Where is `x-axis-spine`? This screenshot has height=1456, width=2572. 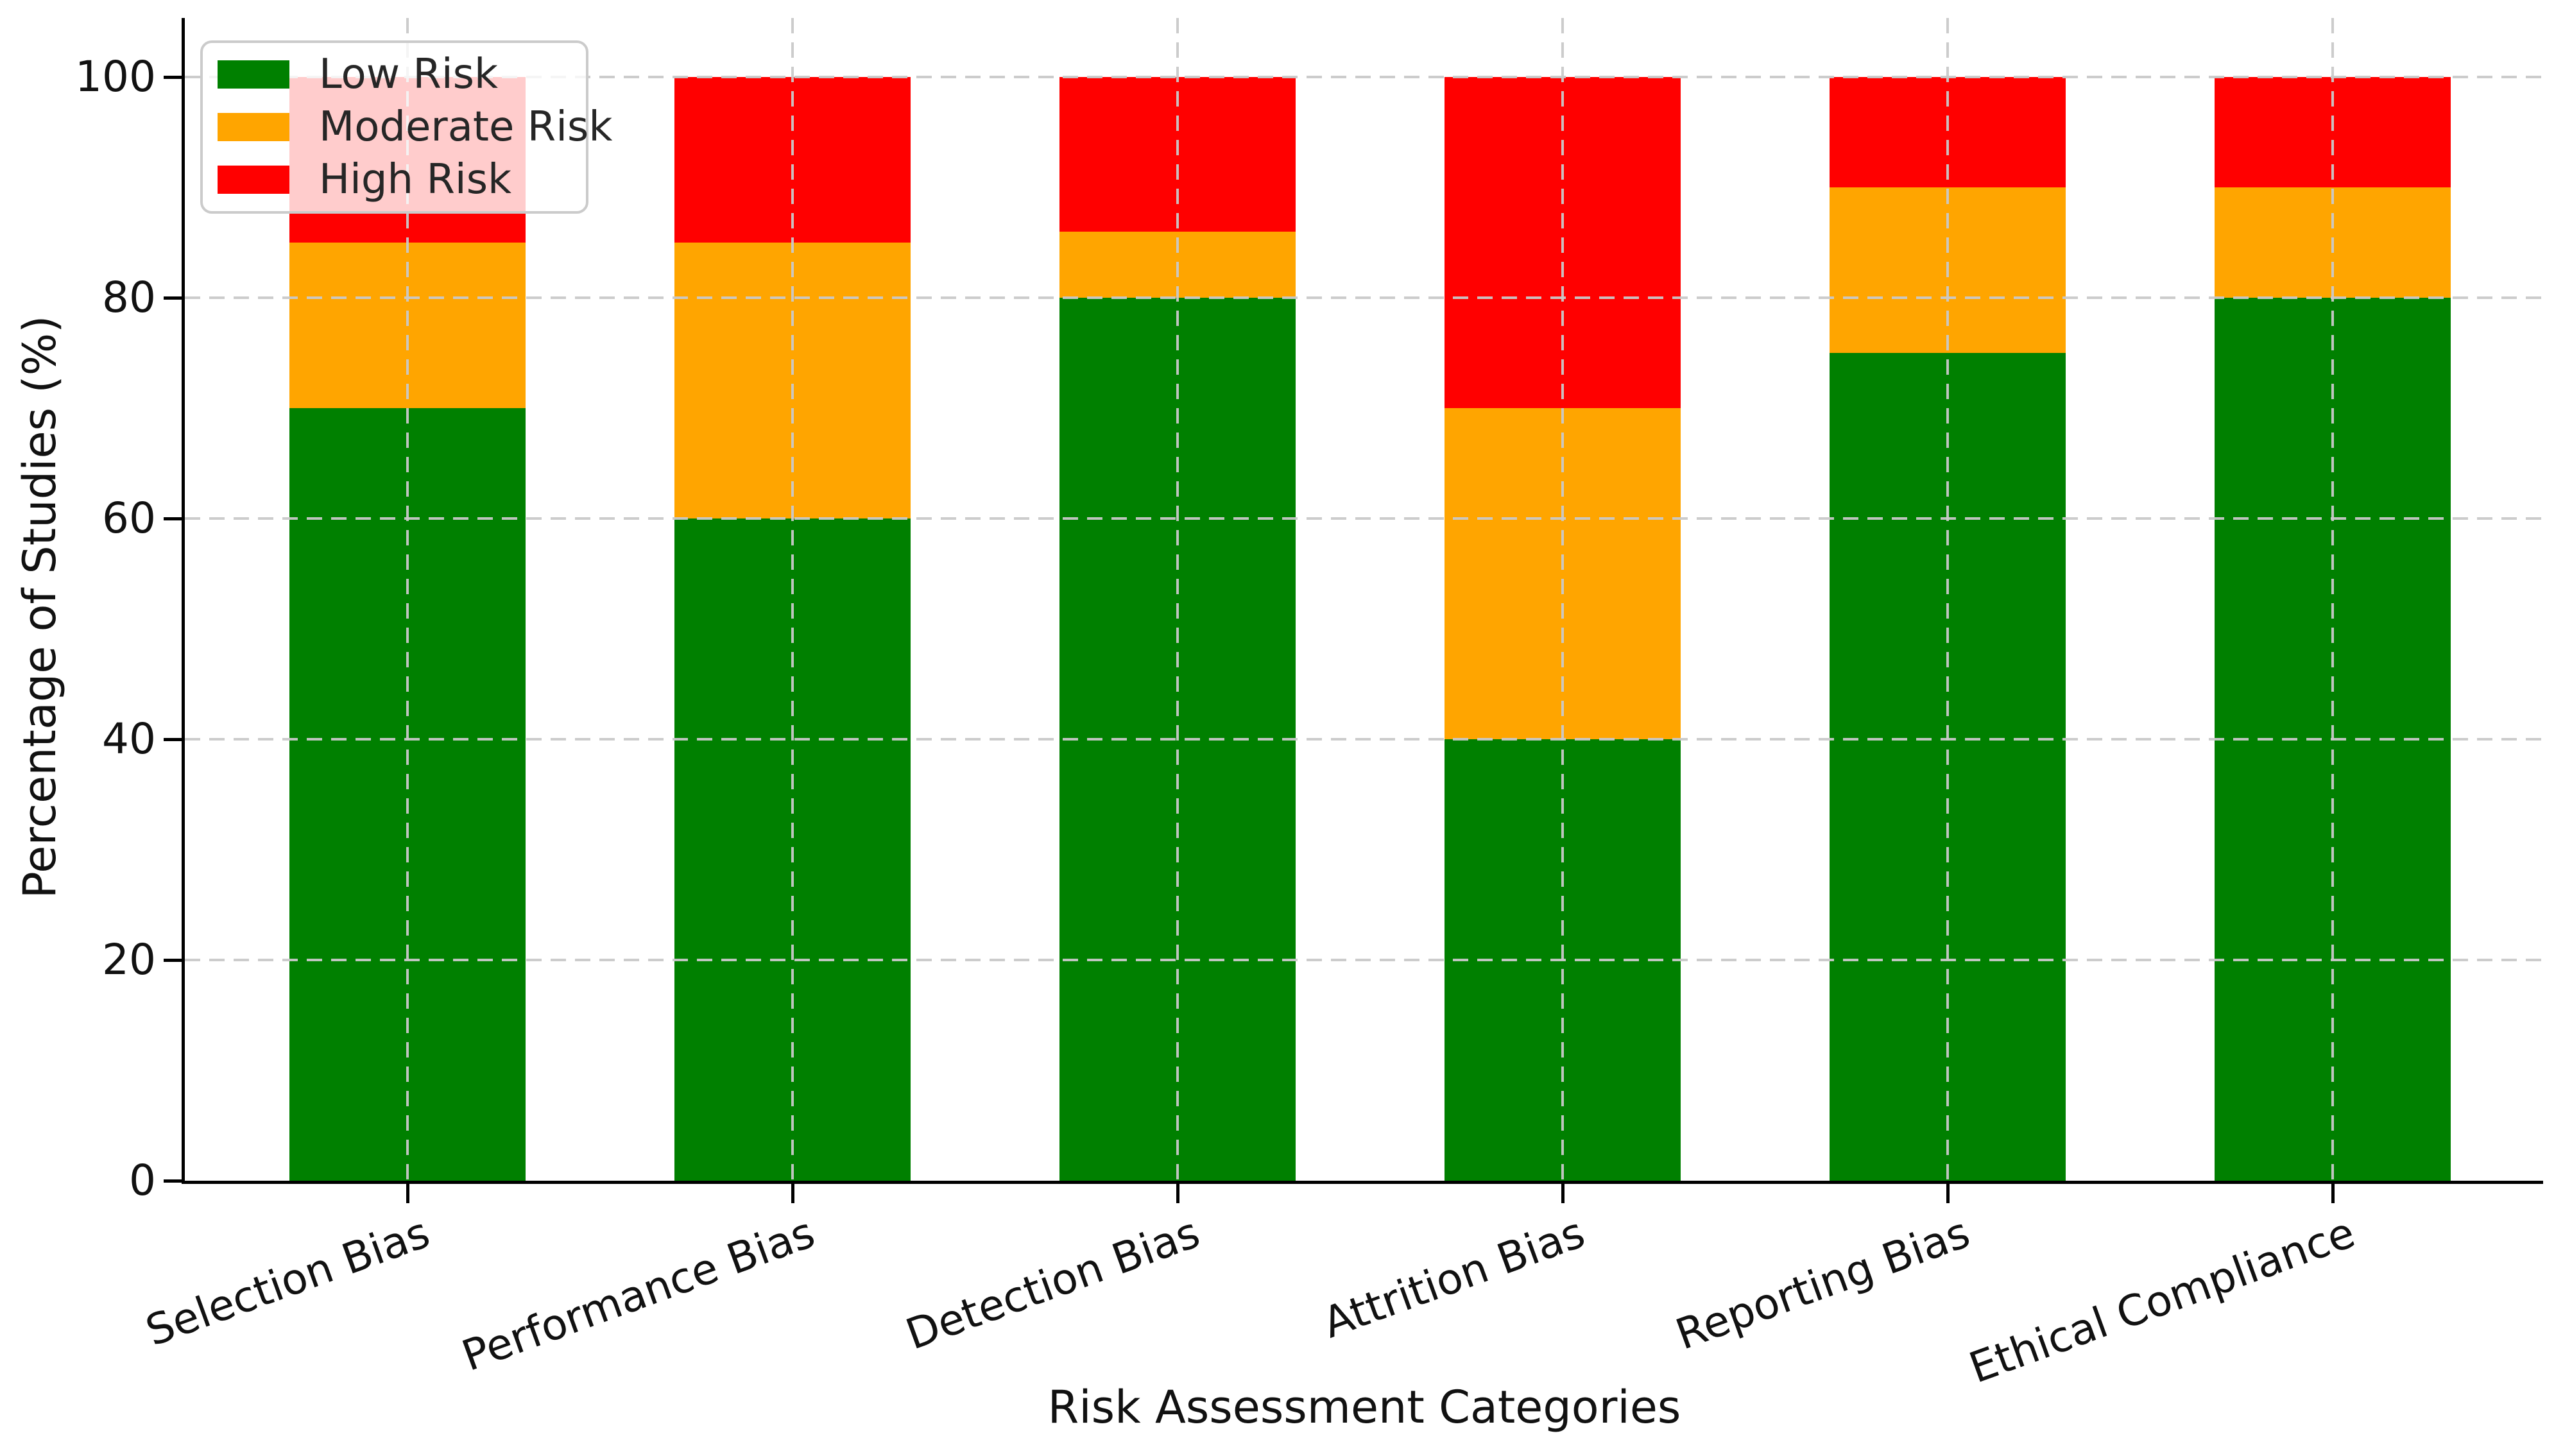 x-axis-spine is located at coordinates (1362, 1182).